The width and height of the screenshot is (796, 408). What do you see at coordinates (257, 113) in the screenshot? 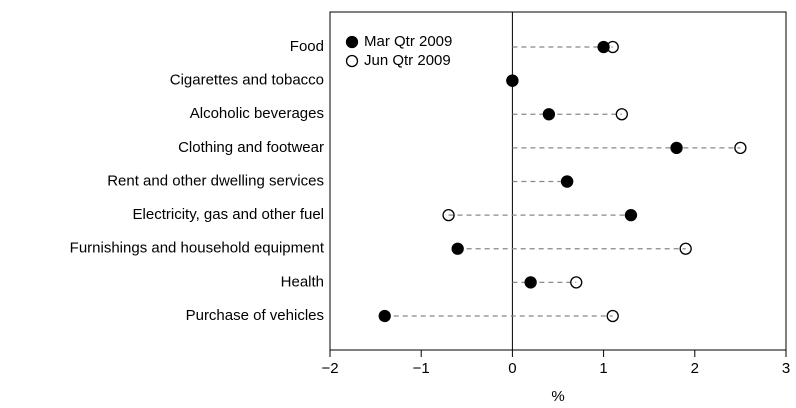
I see `category-label: Alcoholic beverages` at bounding box center [257, 113].